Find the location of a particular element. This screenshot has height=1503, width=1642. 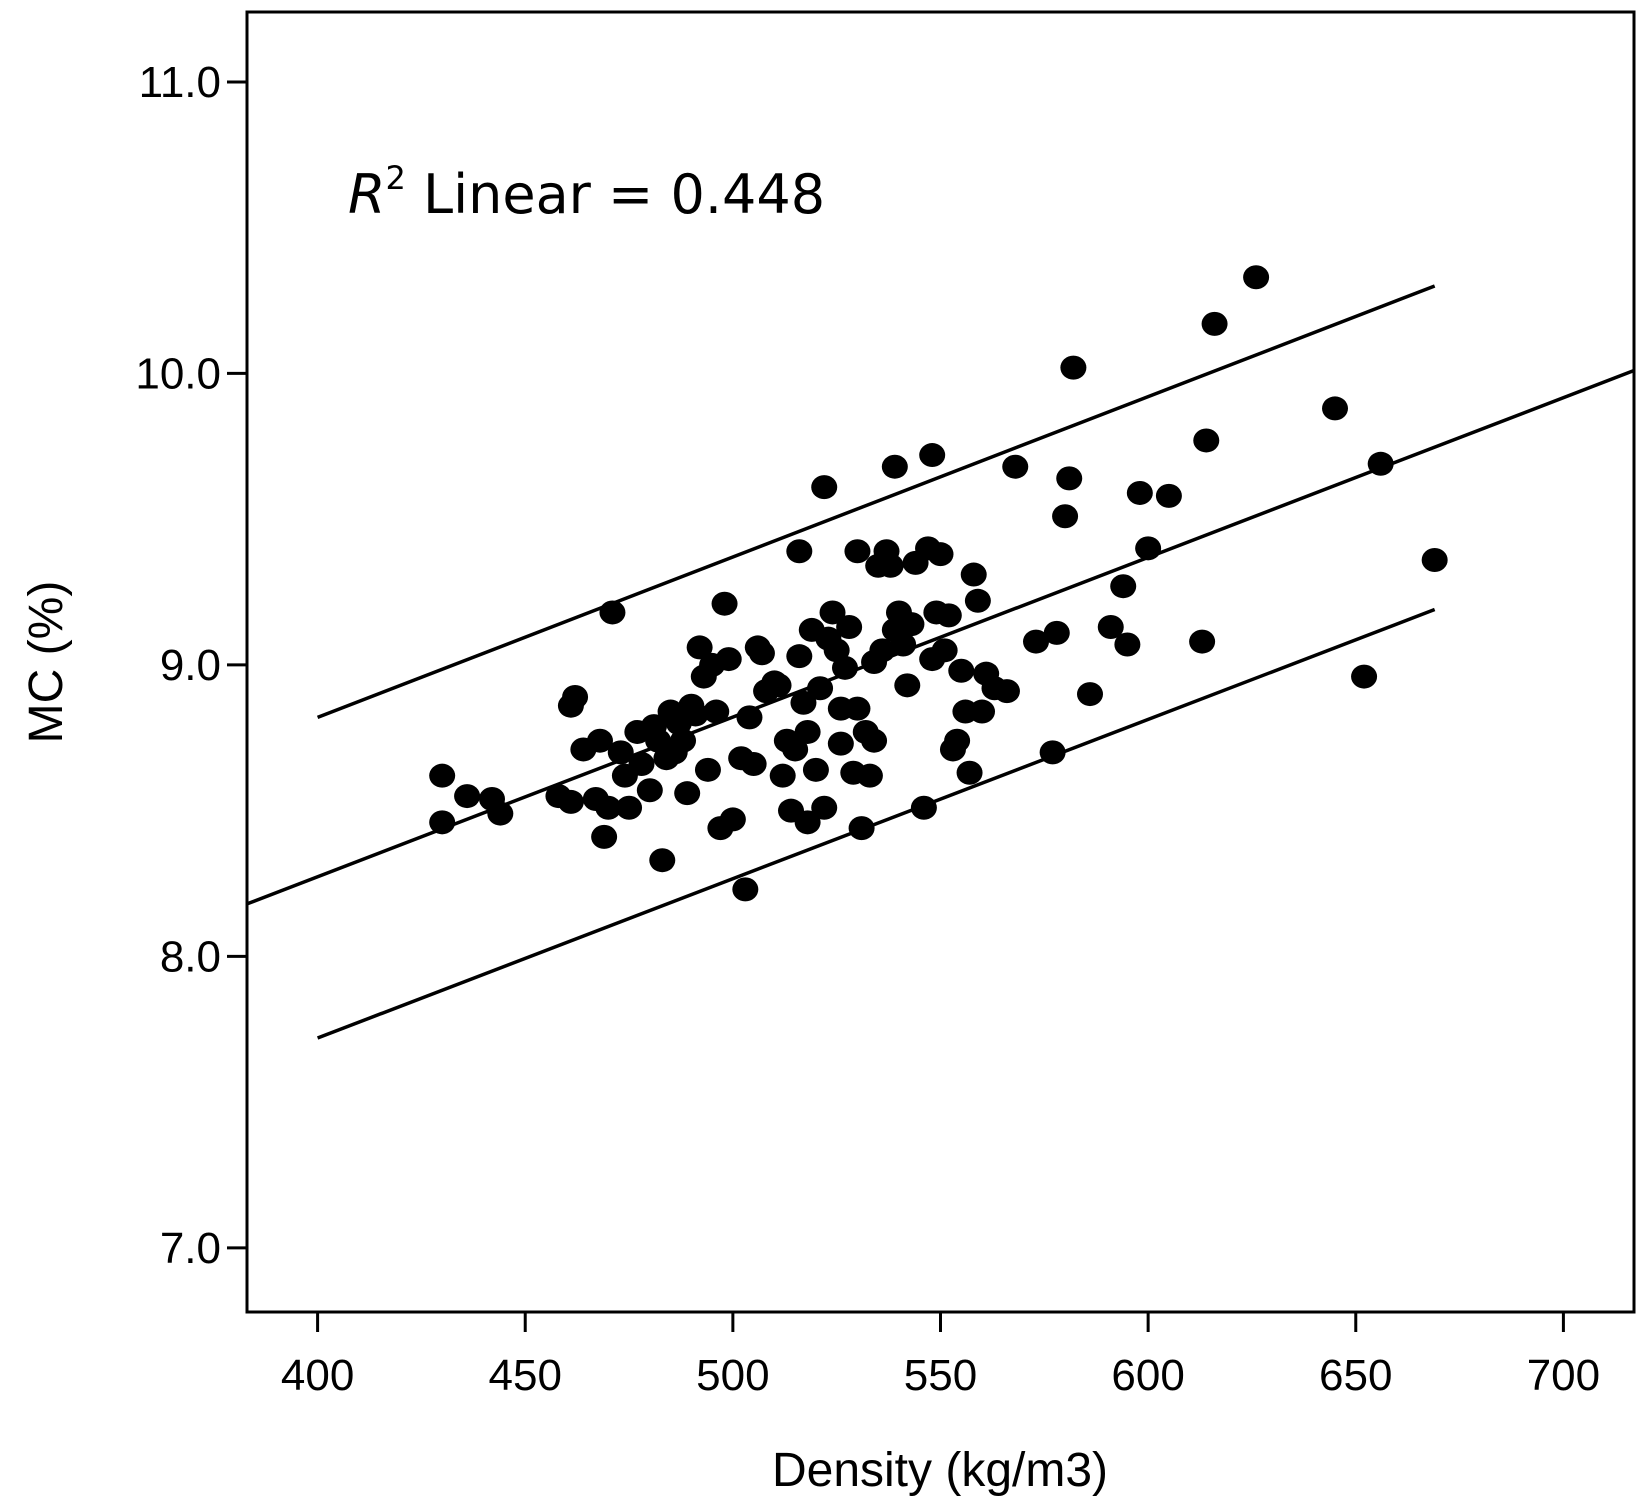

x-tick-label: 550 is located at coordinates (940, 1375).